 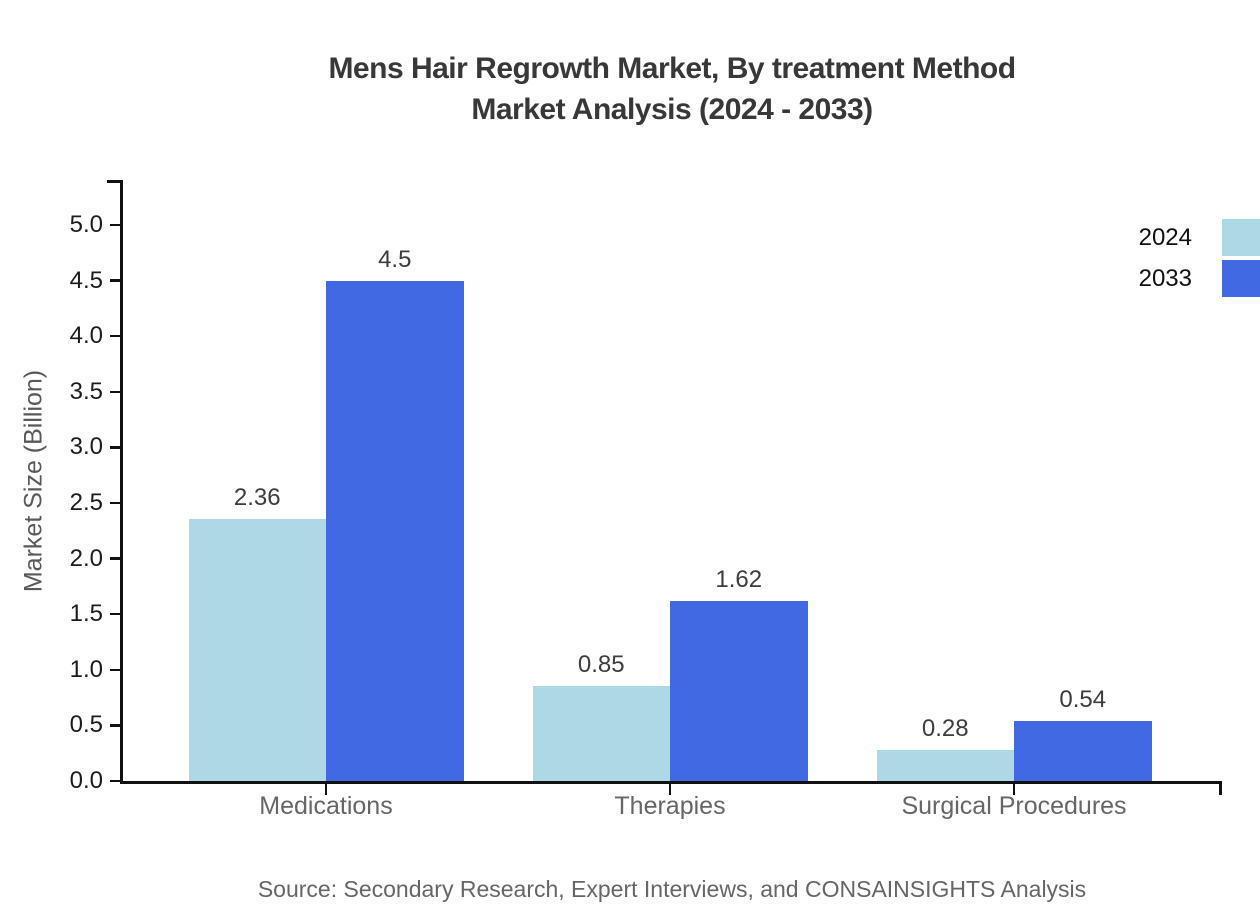 What do you see at coordinates (672, 109) in the screenshot?
I see `chart-title-line2: Market Analysis (2024 - 2033)` at bounding box center [672, 109].